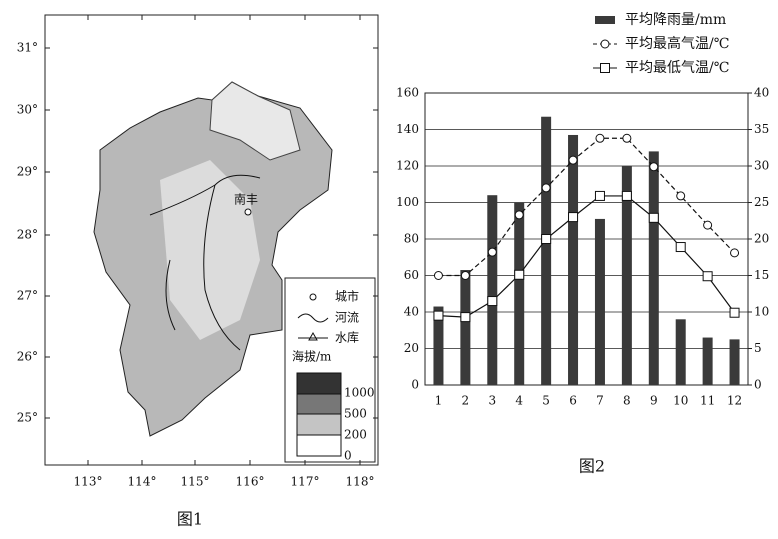 The image size is (778, 539). What do you see at coordinates (27, 235) in the screenshot?
I see `lat-label: 28°` at bounding box center [27, 235].